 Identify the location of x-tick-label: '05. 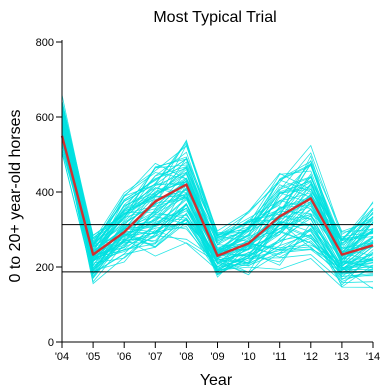
(93, 357).